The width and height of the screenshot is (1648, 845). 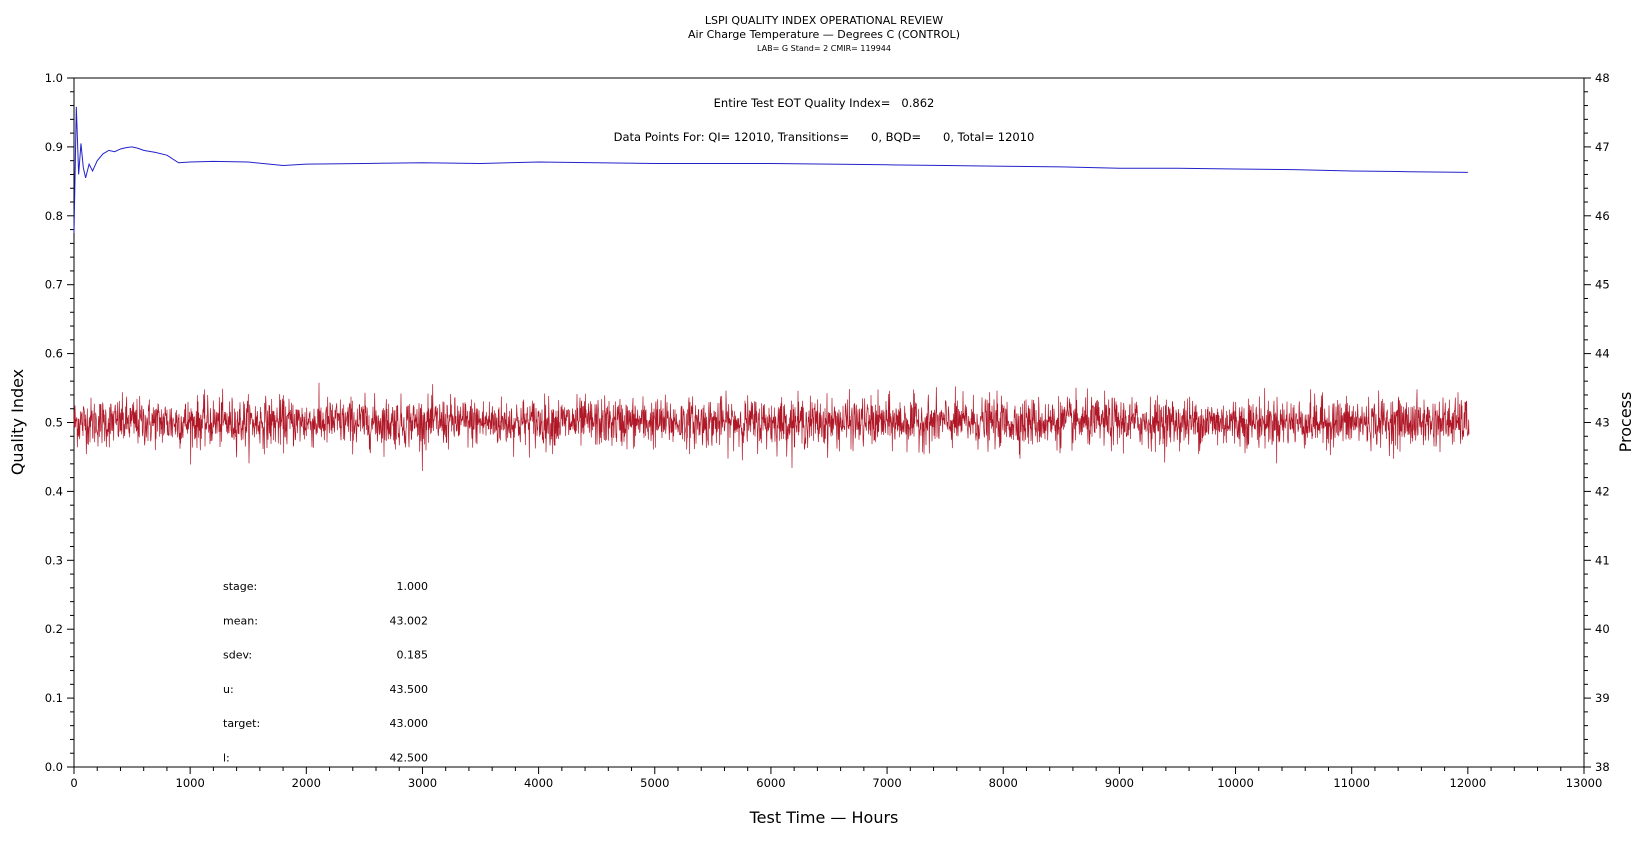 I want to click on y-left-tick-label: 0.0, so click(x=54, y=767).